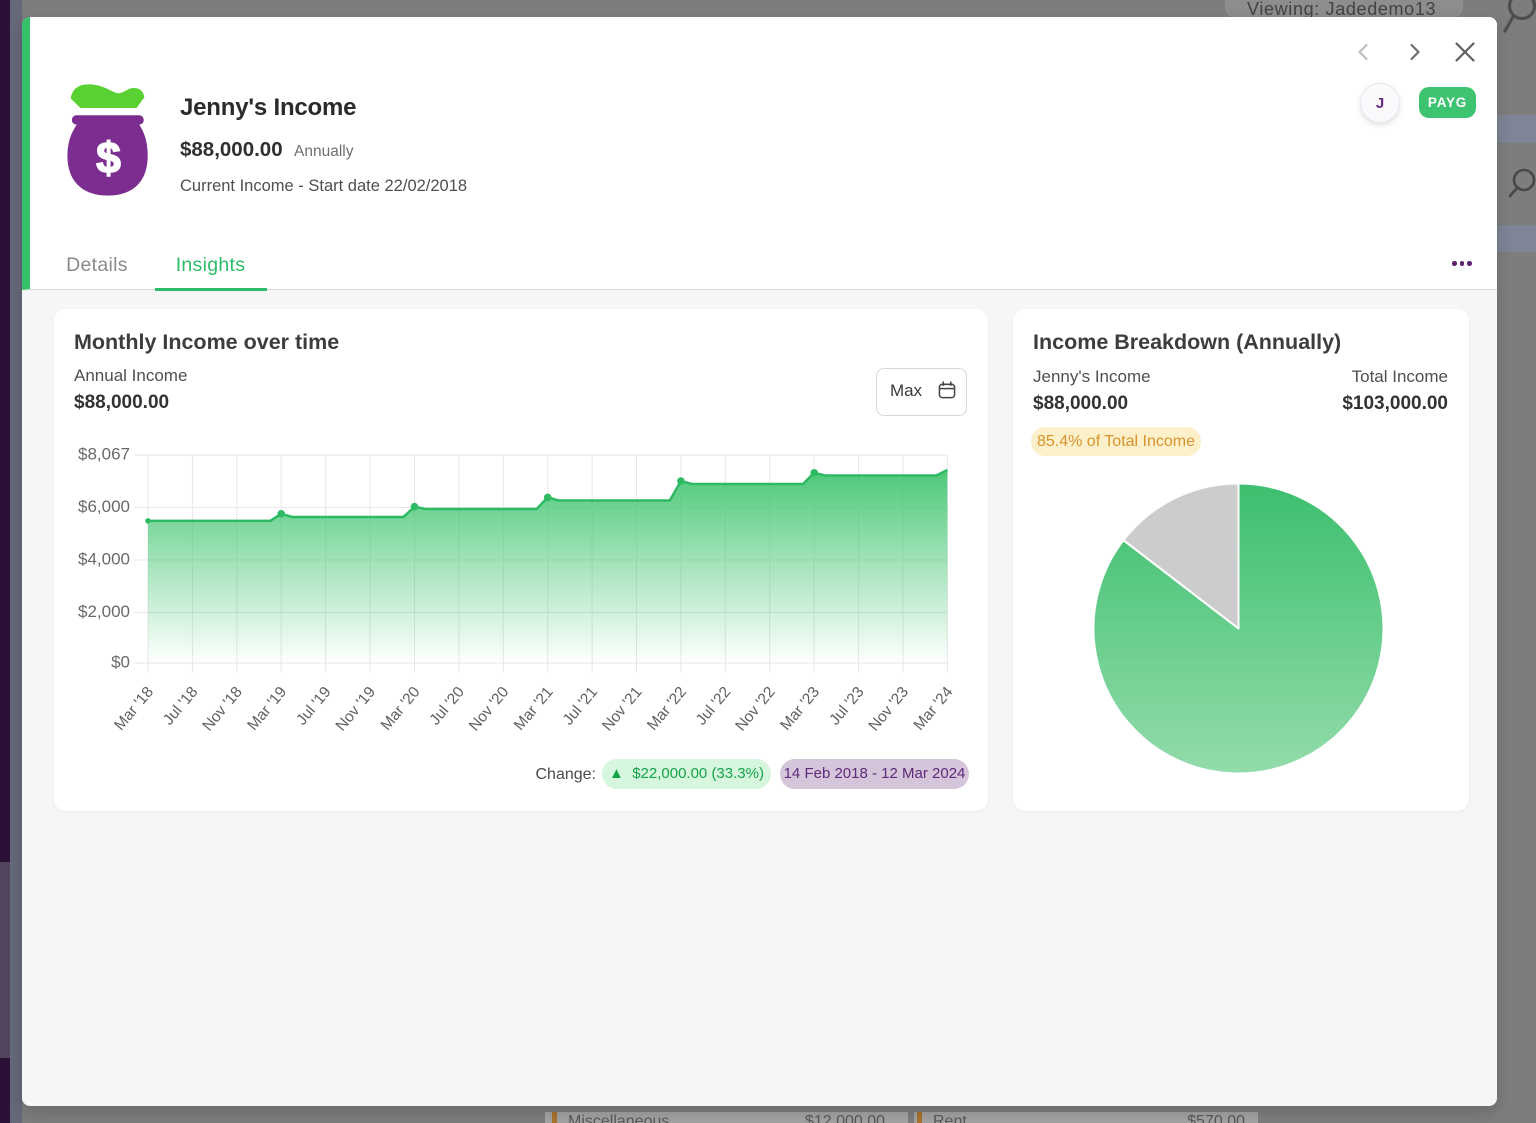  I want to click on svg-text: $0, so click(120, 662).